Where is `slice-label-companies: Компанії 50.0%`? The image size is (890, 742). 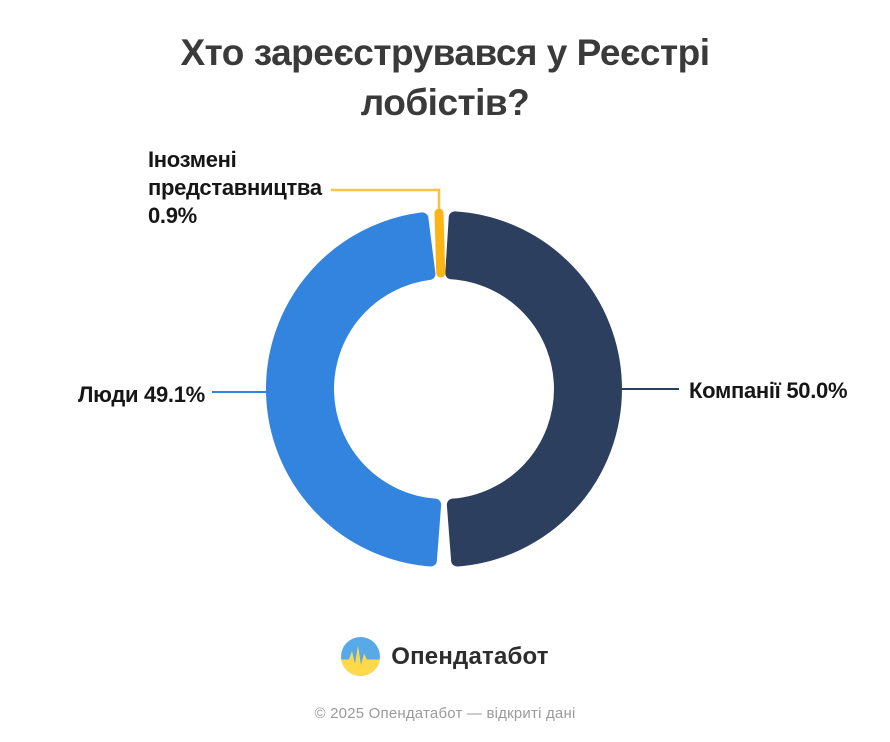 slice-label-companies: Компанії 50.0% is located at coordinates (768, 390).